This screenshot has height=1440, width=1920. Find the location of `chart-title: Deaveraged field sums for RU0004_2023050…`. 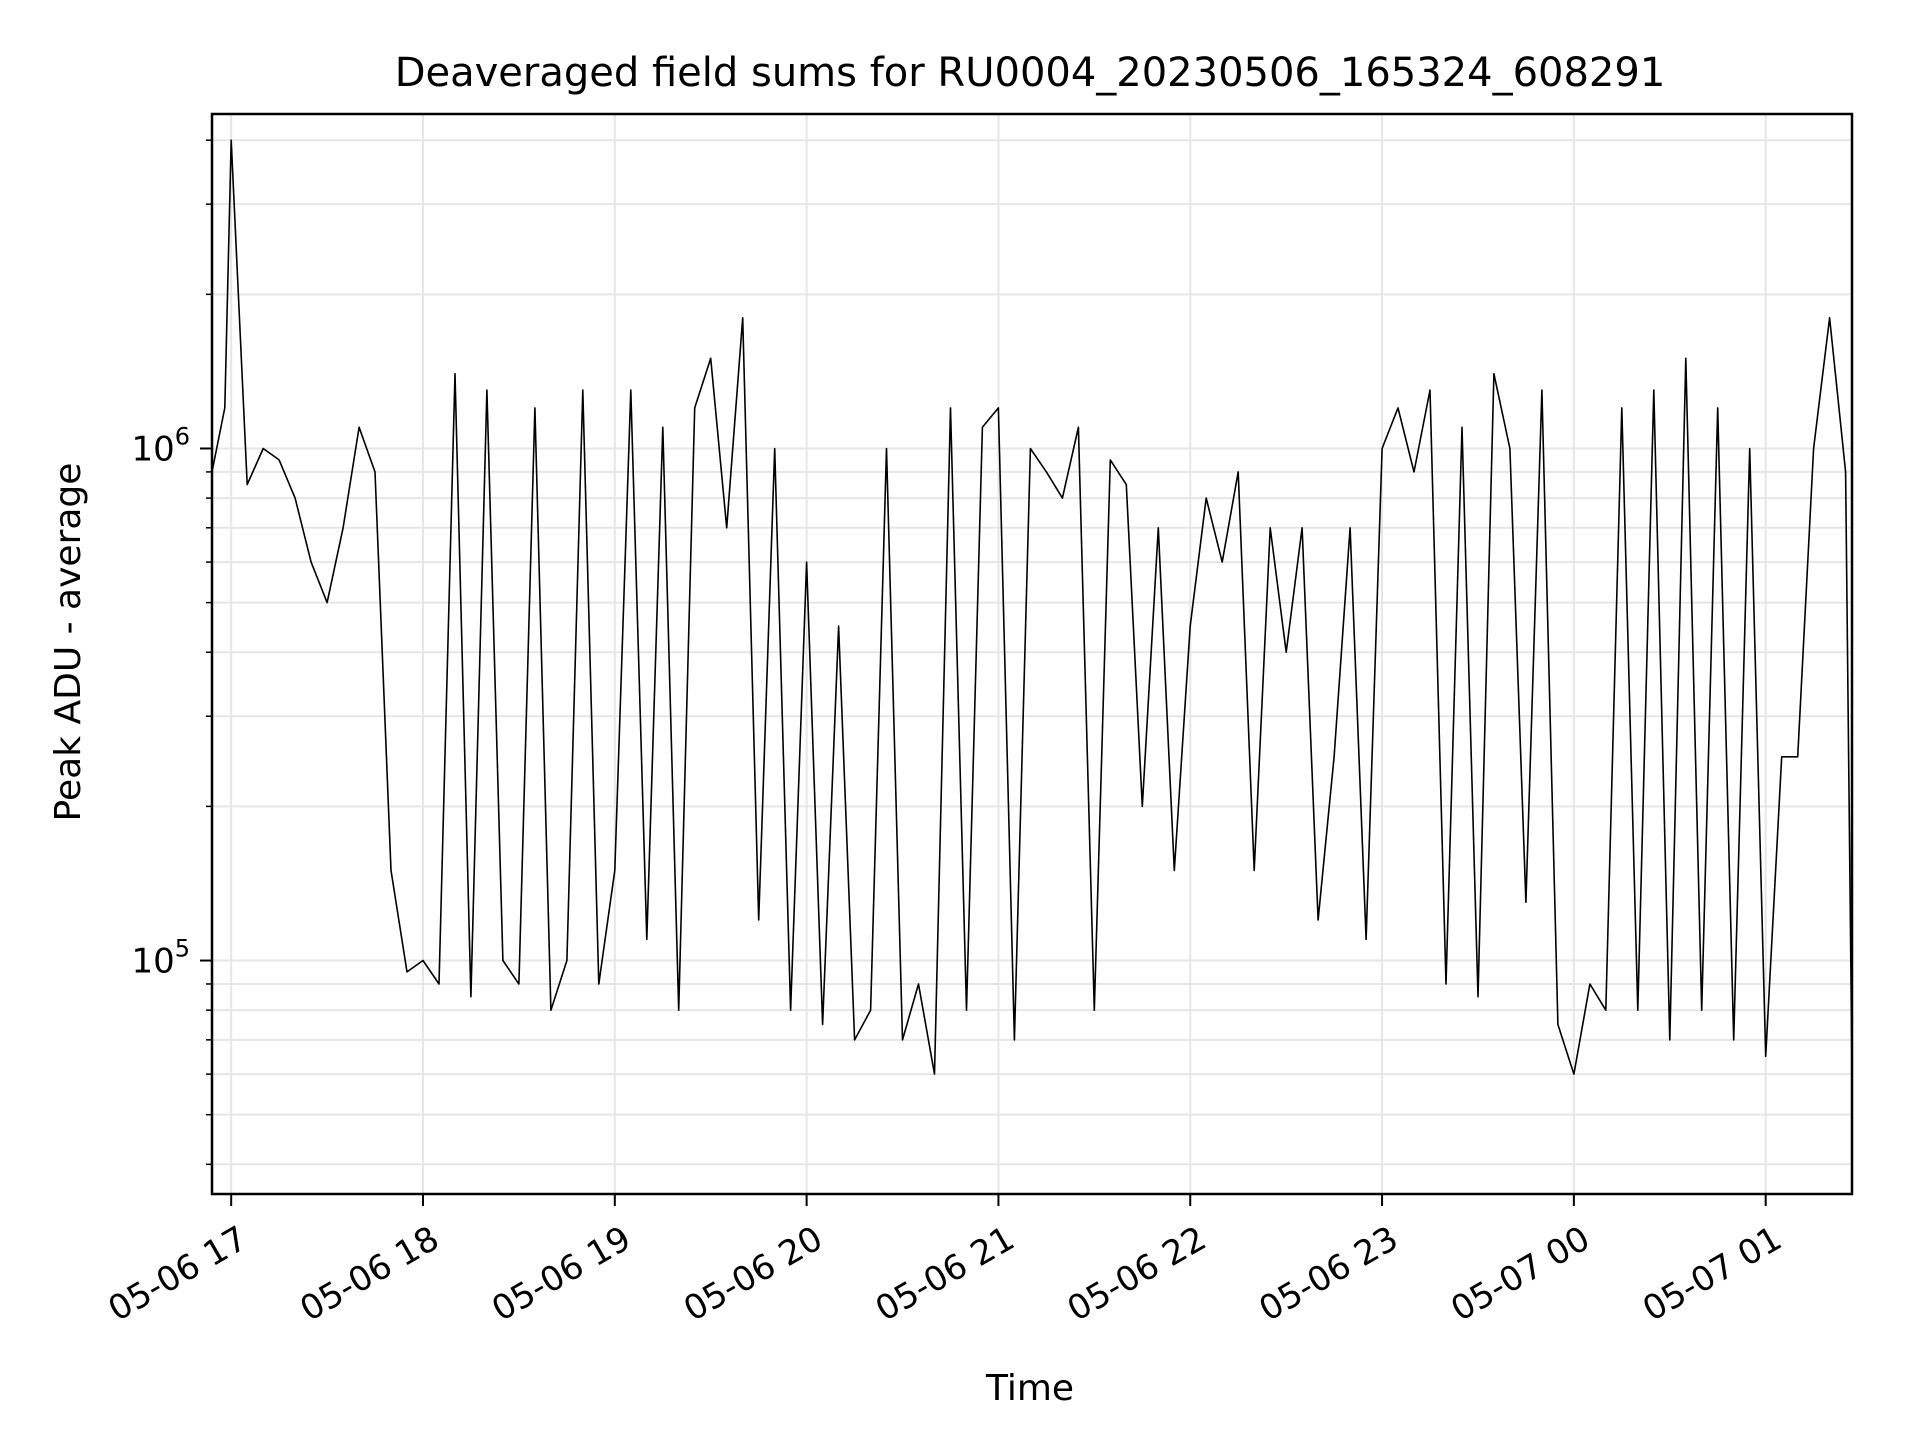

chart-title: Deaveraged field sums for RU0004_2023050… is located at coordinates (1030, 73).